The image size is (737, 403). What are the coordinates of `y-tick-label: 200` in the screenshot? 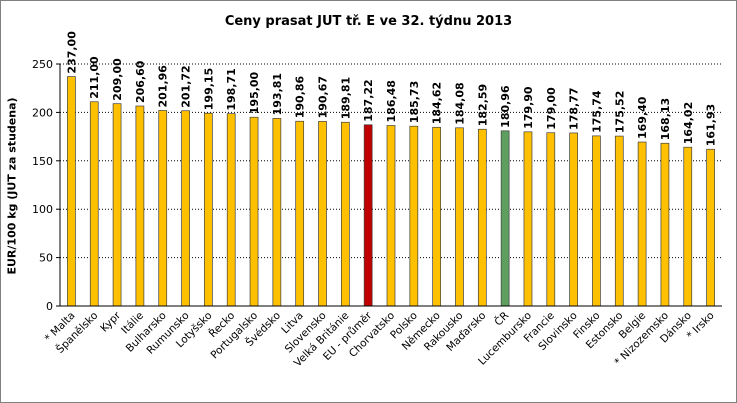 It's located at (42, 112).